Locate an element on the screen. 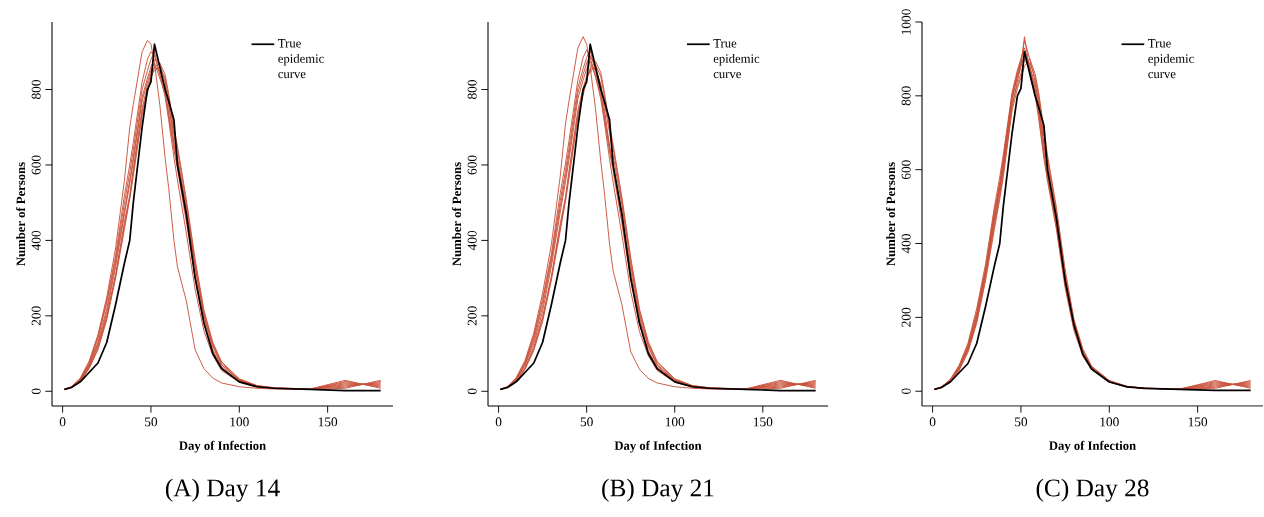 The height and width of the screenshot is (517, 1264). text: (C) Day 28 is located at coordinates (1092, 490).